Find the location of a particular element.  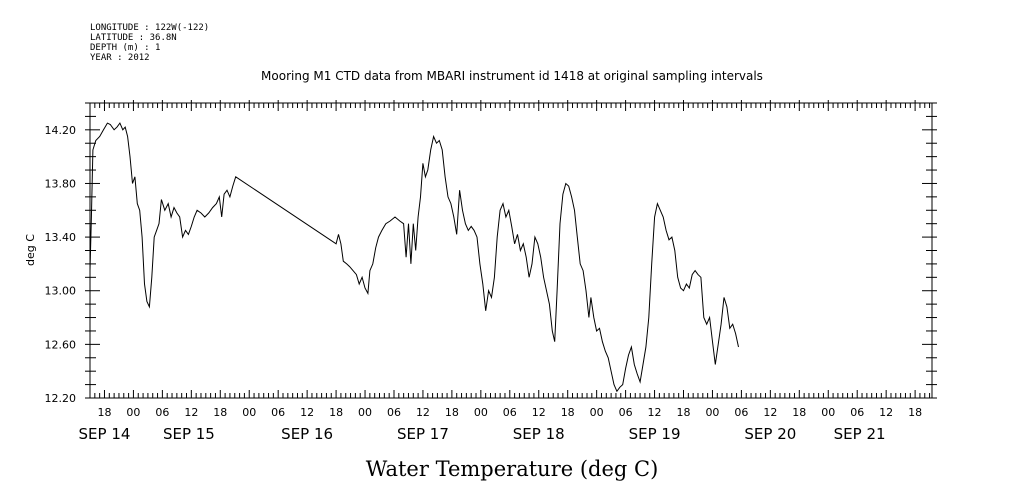

metadata-latitude: LATITUDE : 36.8N is located at coordinates (133, 38).